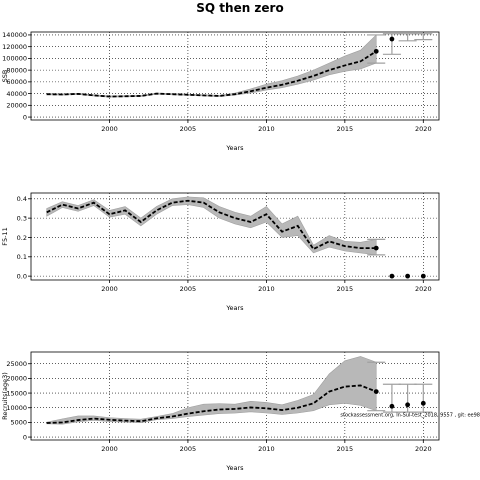  I want to click on y-axis-label: F5-11, so click(5, 236).